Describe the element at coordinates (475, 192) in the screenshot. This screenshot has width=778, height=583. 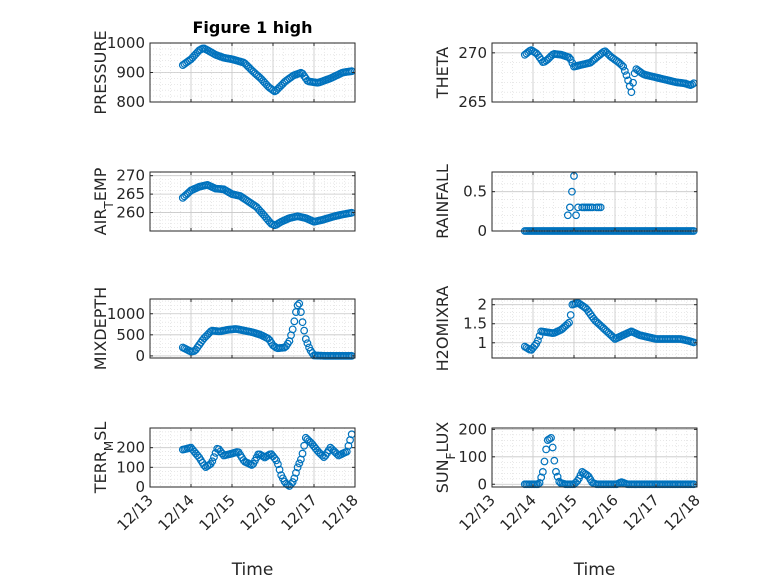
I see `y-tick-label: 0.5` at that location.